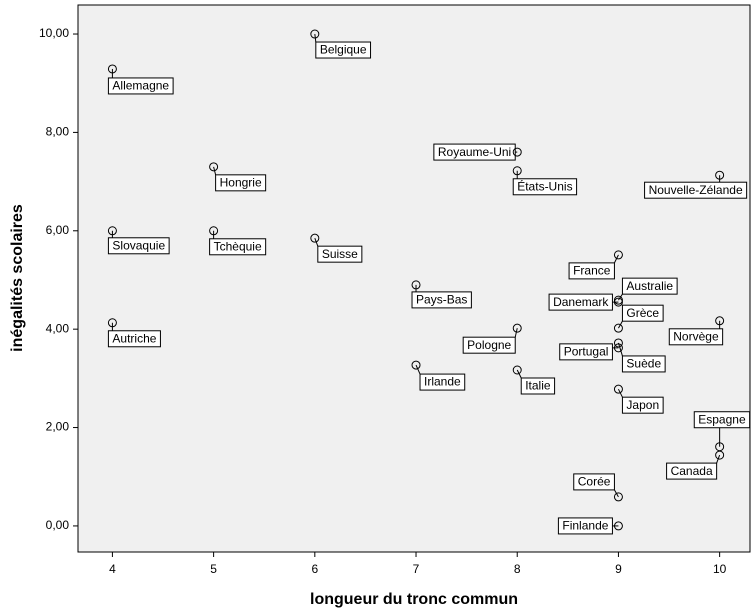 The width and height of the screenshot is (751, 611). What do you see at coordinates (213, 569) in the screenshot?
I see `x-tick-label: 5` at bounding box center [213, 569].